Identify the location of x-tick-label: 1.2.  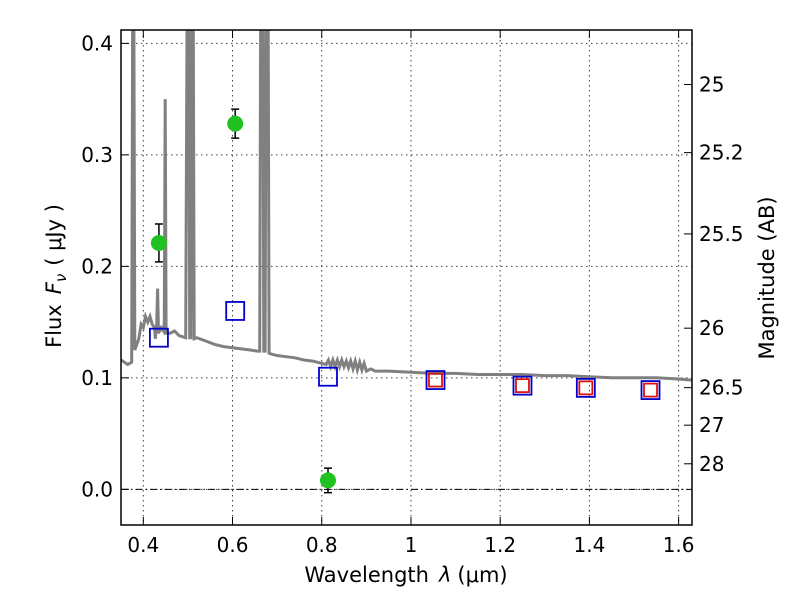
(500, 545).